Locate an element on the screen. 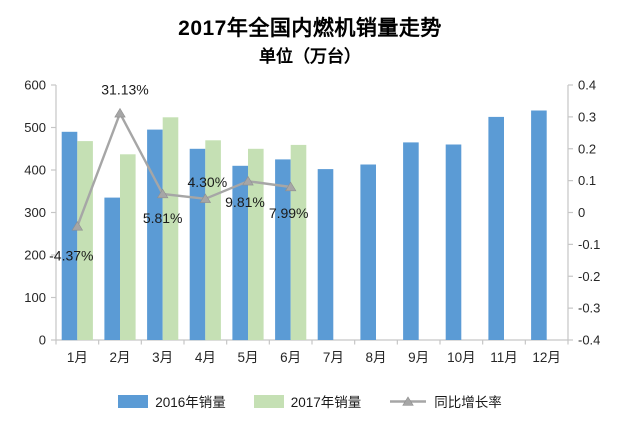  left-axis-tick-label-200: 200 is located at coordinates (35, 255).